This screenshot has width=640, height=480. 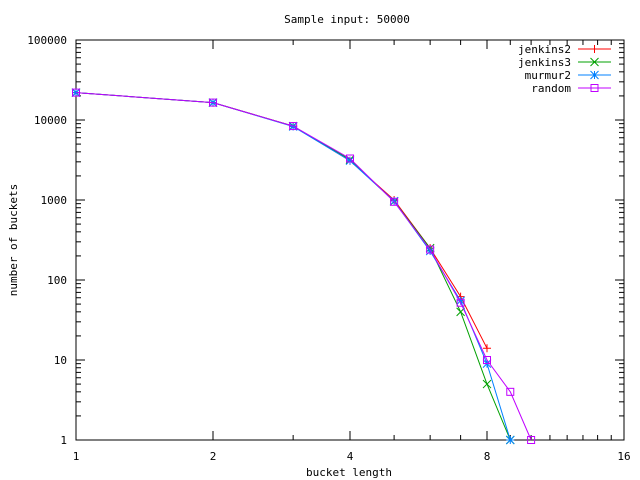 I want to click on x-axis-label: bucket length, so click(x=349, y=472).